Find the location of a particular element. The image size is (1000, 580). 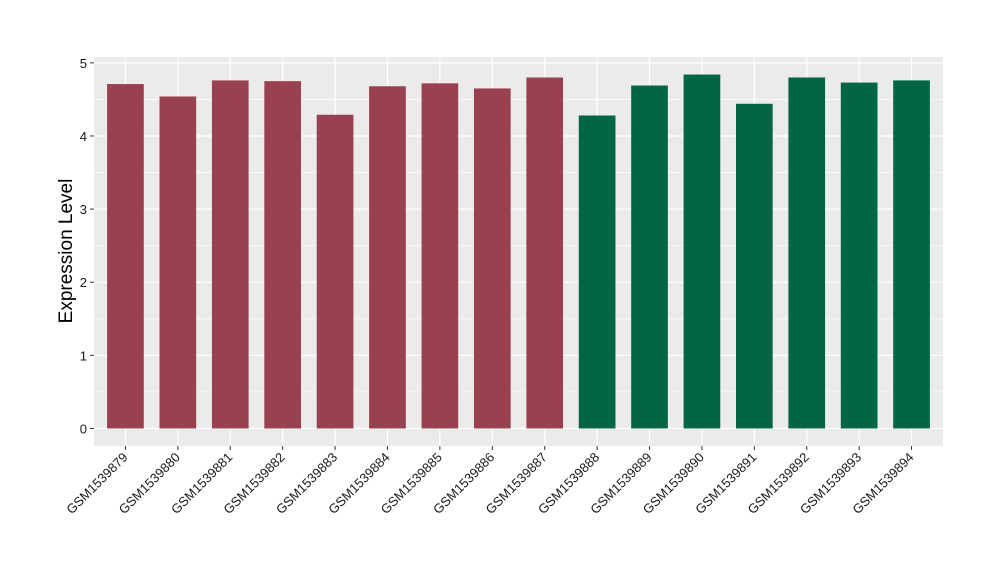

bar-GSM1539885 is located at coordinates (440, 256).